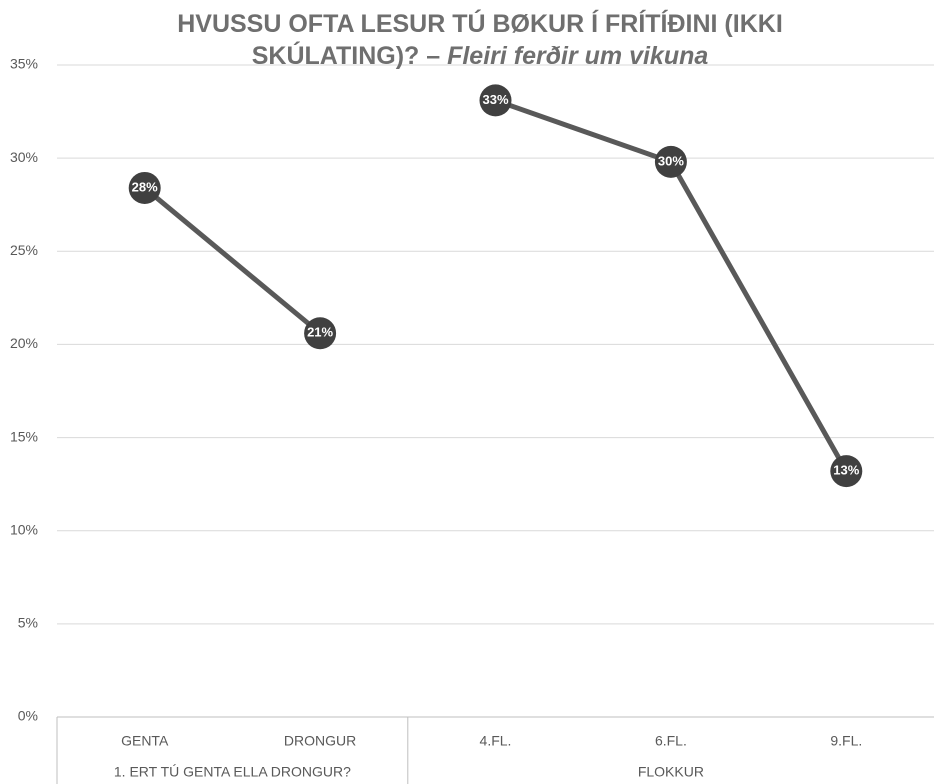 This screenshot has width=934, height=784. Describe the element at coordinates (24, 250) in the screenshot. I see `y-tick-label: 25%` at that location.